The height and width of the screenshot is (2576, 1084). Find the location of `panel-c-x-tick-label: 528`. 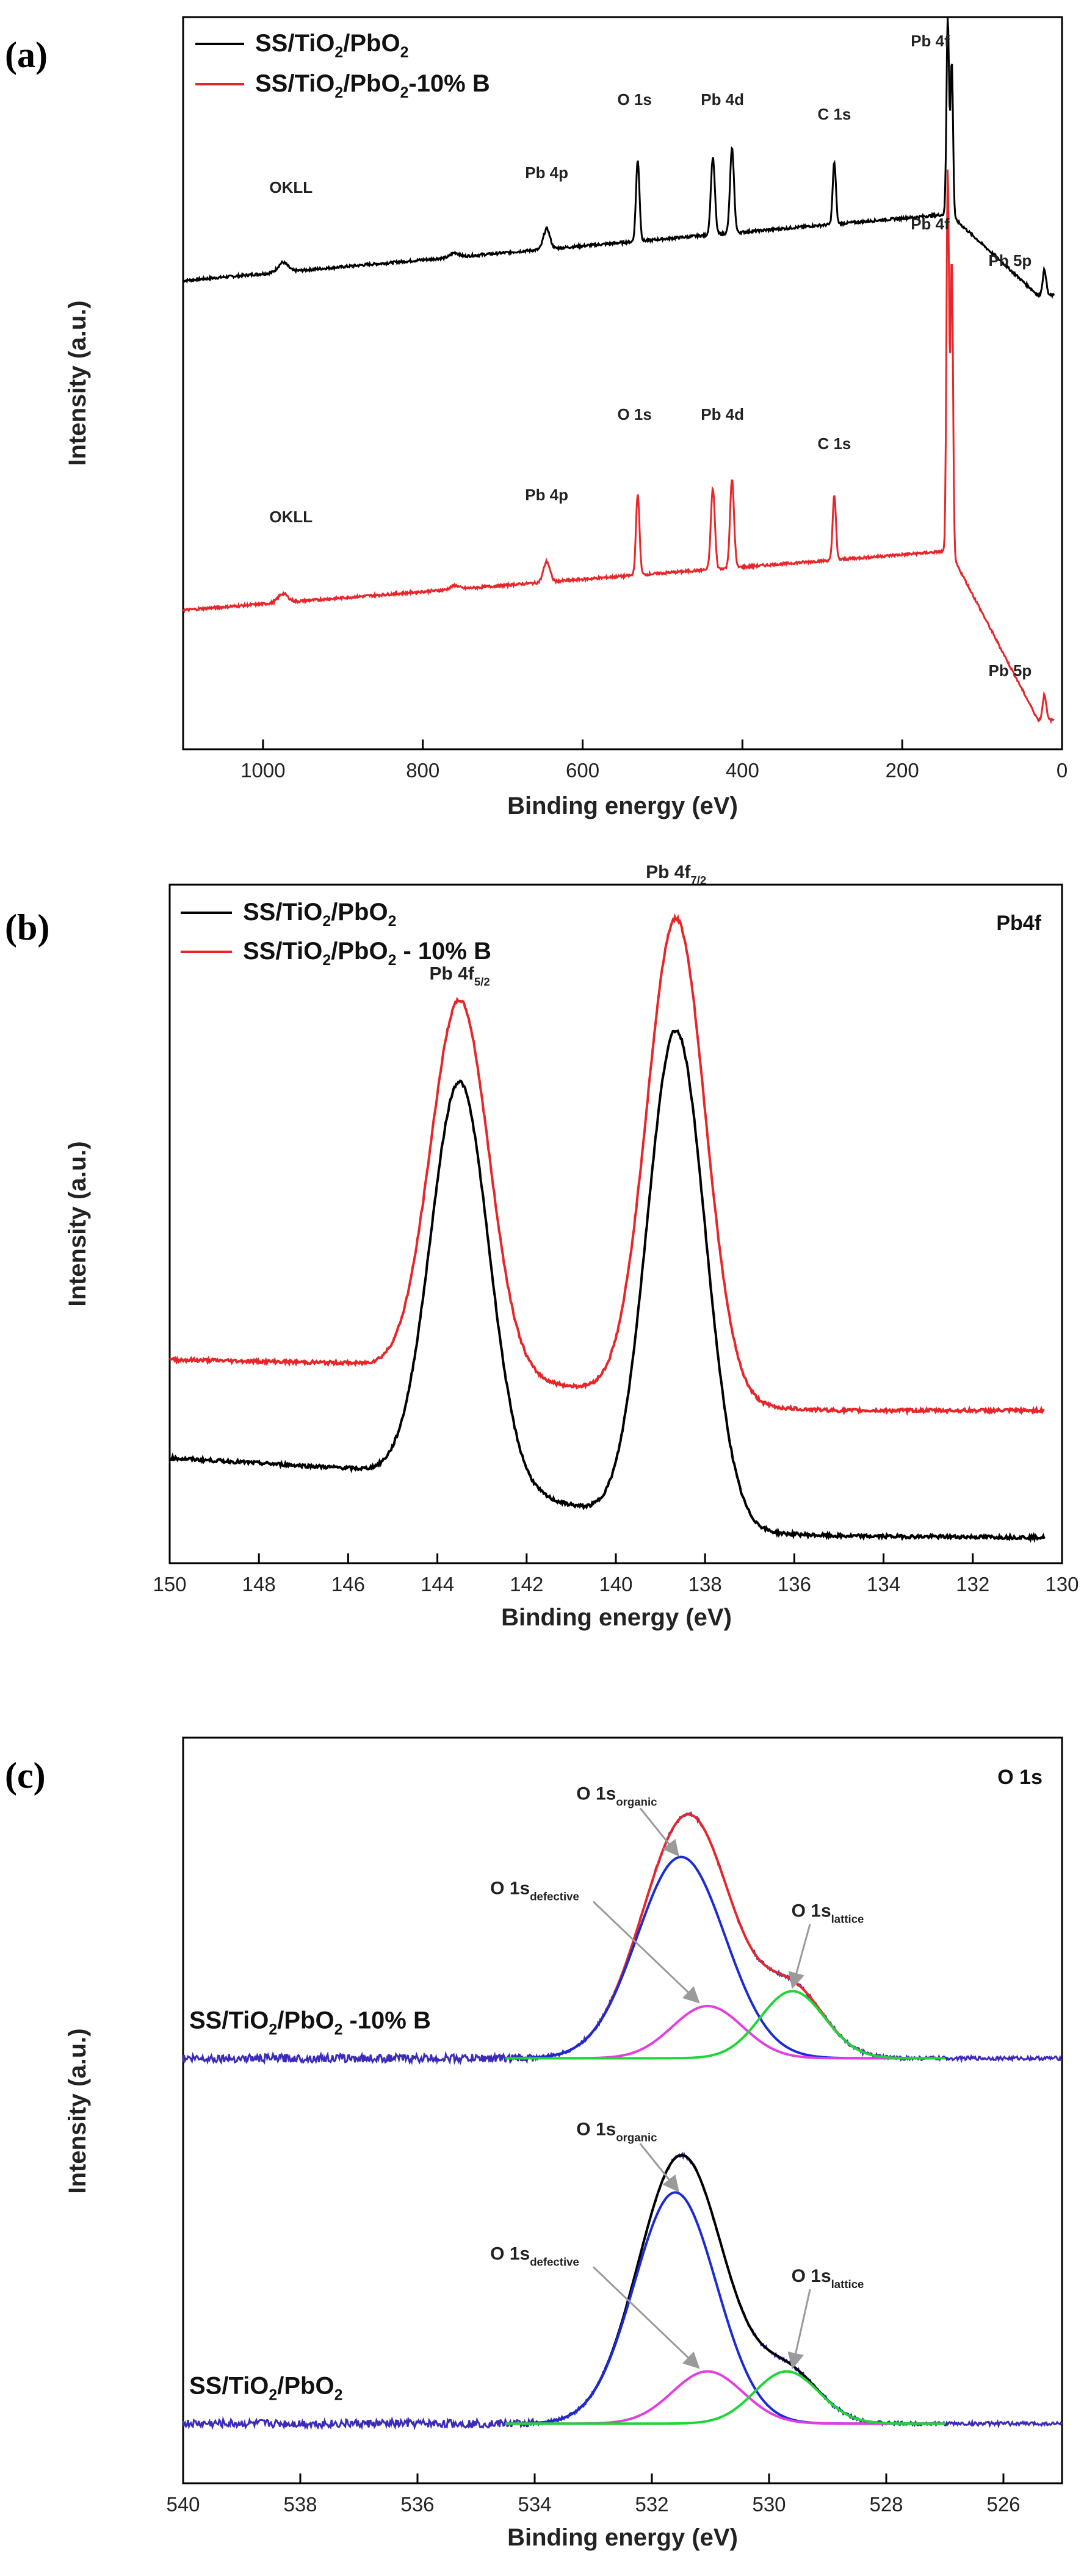

panel-c-x-tick-label: 528 is located at coordinates (886, 2504).